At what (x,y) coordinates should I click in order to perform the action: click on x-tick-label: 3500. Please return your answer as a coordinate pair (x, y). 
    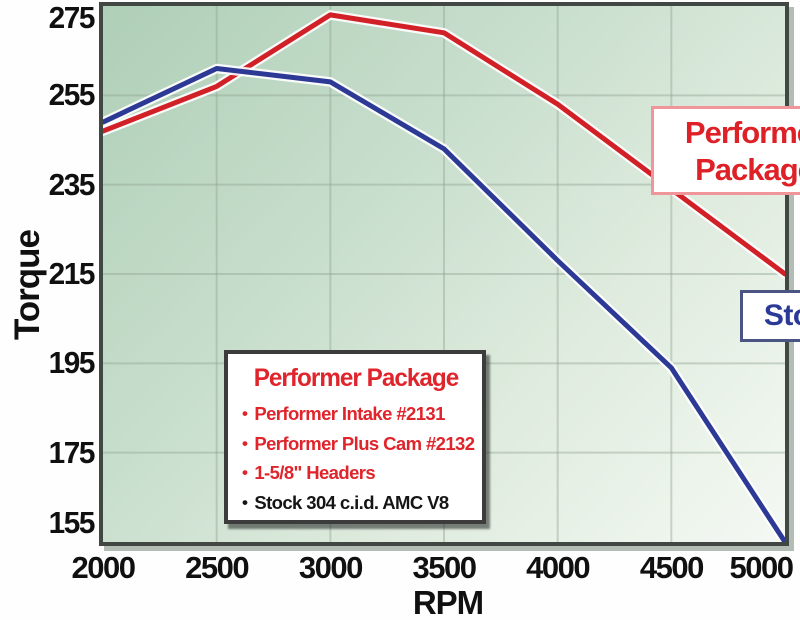
    Looking at the image, I should click on (444, 567).